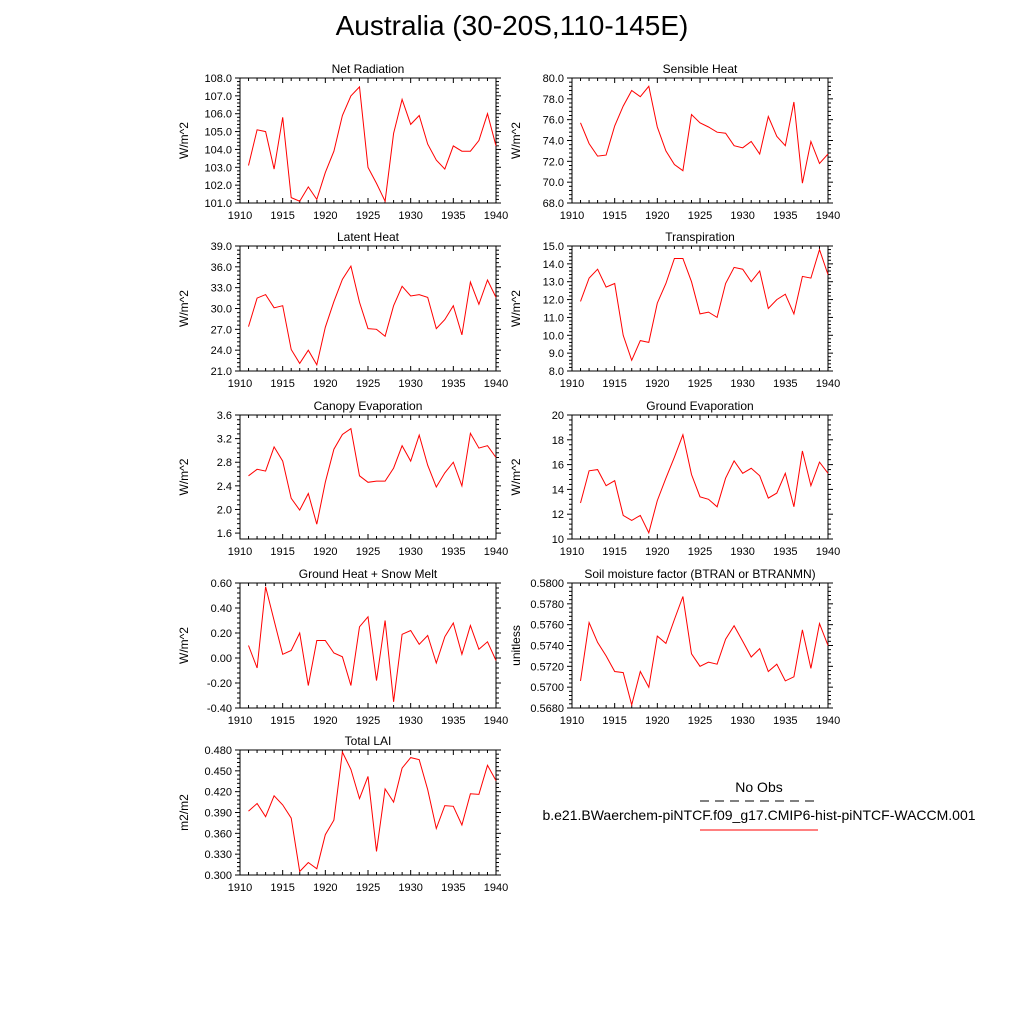 The height and width of the screenshot is (1024, 1024). I want to click on y-tick-label: 0.420, so click(218, 793).